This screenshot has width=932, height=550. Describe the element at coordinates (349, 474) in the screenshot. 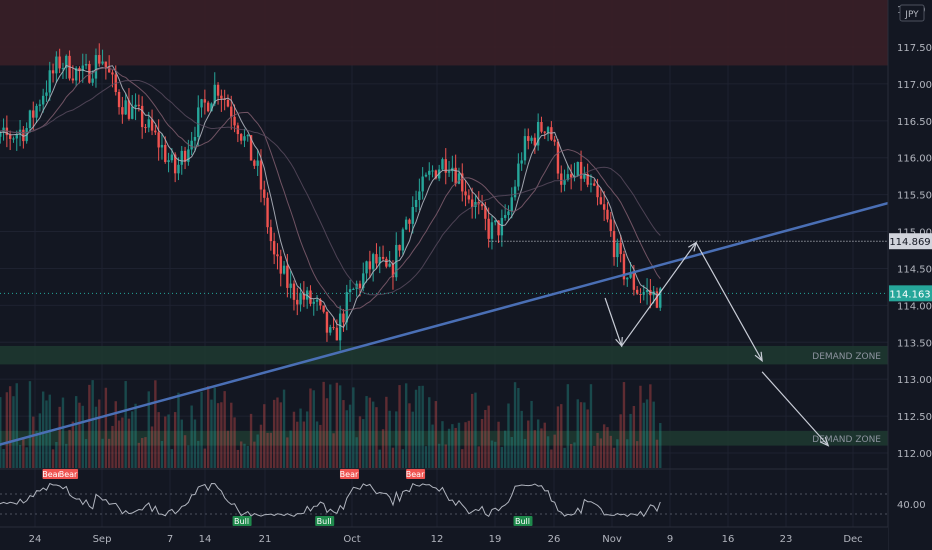

I see `rsi-signal-label: Bear` at that location.